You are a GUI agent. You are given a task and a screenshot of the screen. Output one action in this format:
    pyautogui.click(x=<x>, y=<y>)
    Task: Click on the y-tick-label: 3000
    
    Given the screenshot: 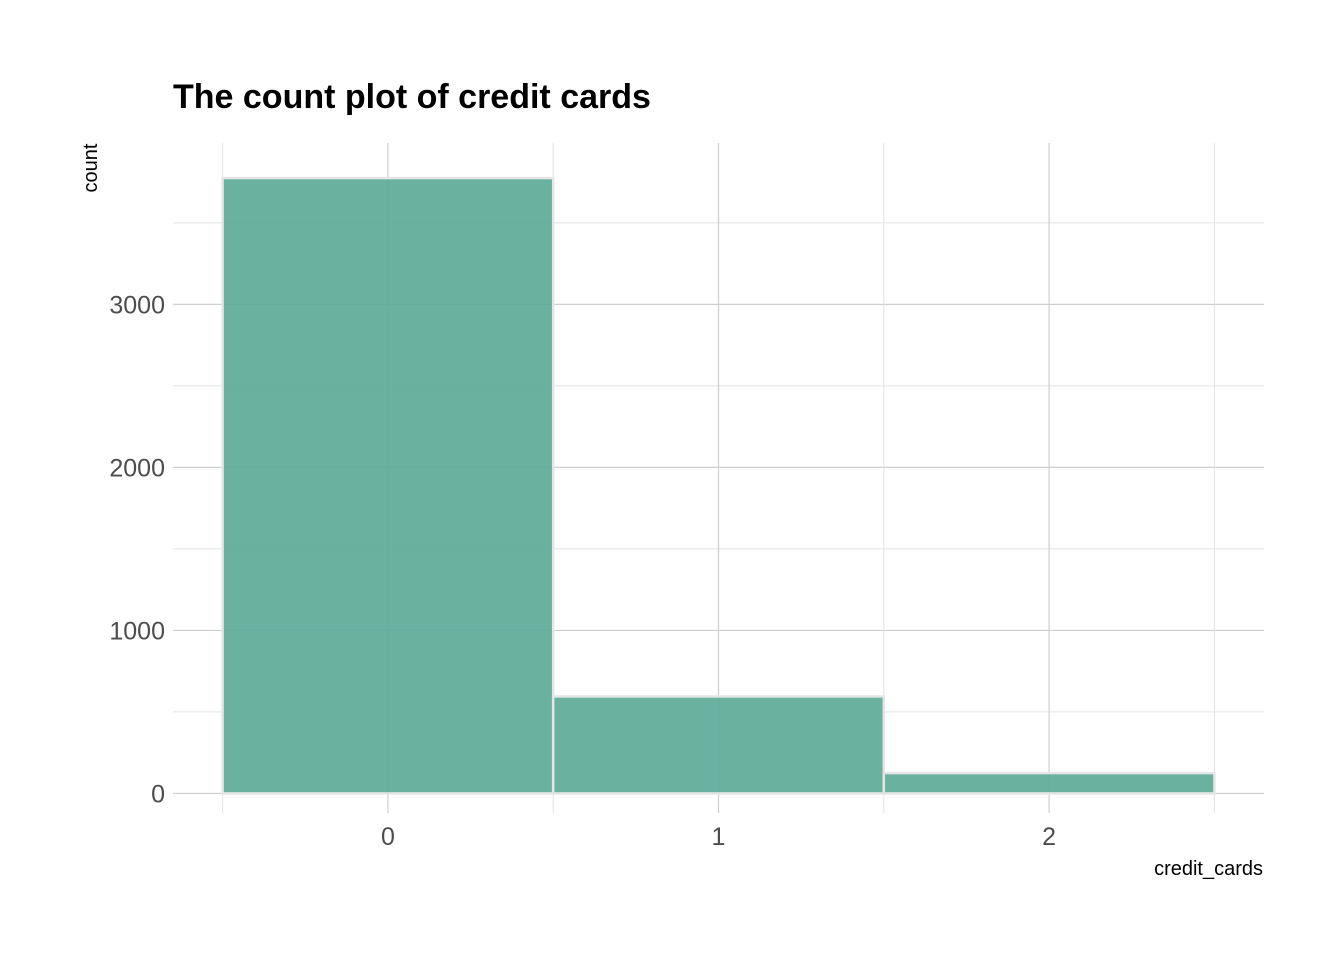 What is the action you would take?
    pyautogui.click(x=137, y=305)
    